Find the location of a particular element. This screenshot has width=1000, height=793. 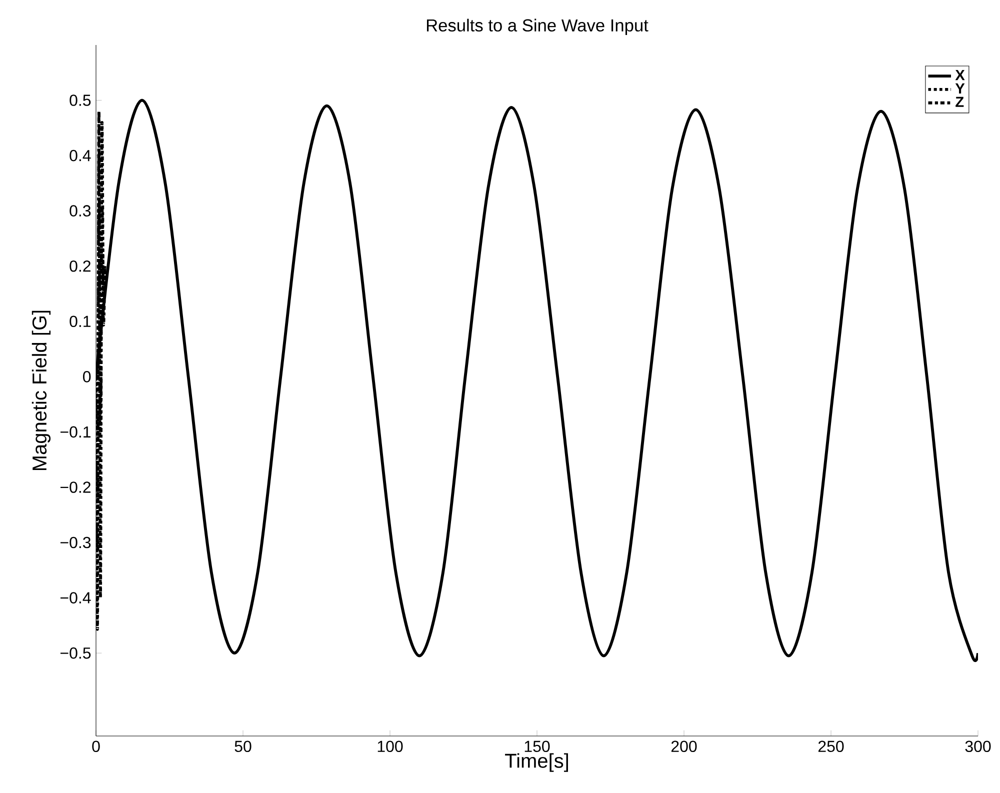

x-tick-label: 250 is located at coordinates (831, 746).